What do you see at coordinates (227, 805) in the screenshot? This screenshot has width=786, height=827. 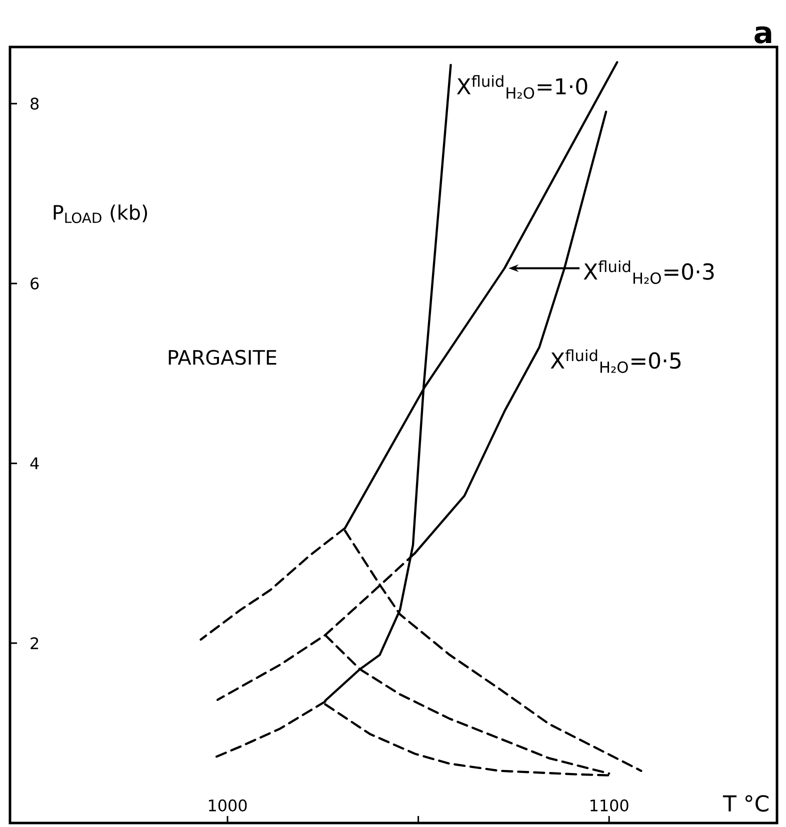 I see `x-tick-label: 1000` at bounding box center [227, 805].